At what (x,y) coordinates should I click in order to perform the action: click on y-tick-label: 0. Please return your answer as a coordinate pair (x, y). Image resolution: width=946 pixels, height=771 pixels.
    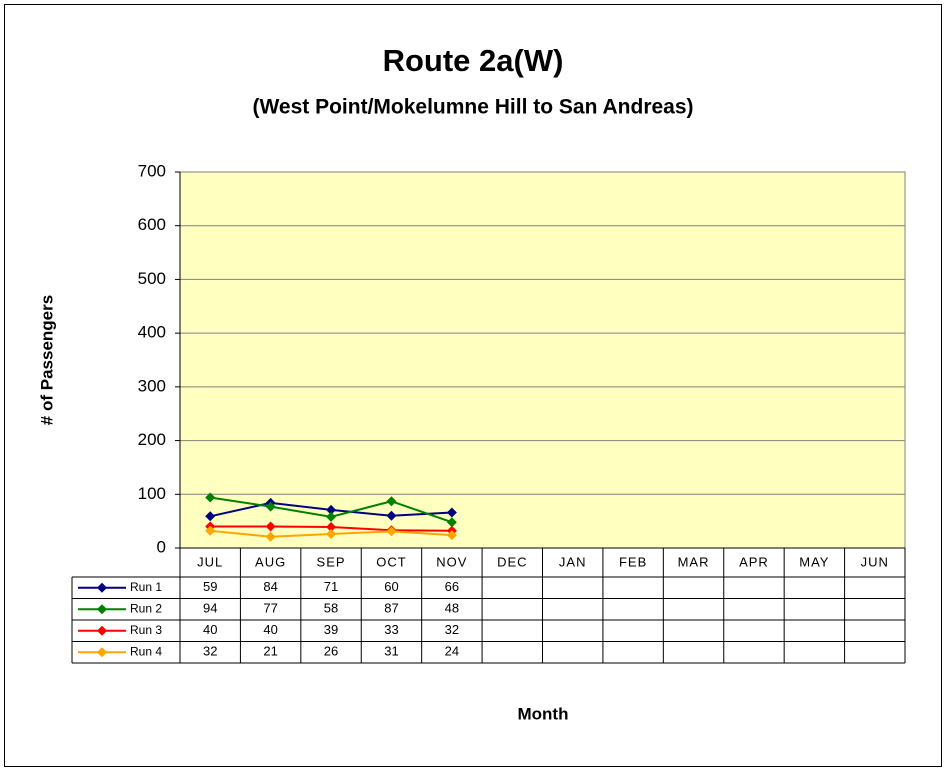
    Looking at the image, I should click on (161, 546).